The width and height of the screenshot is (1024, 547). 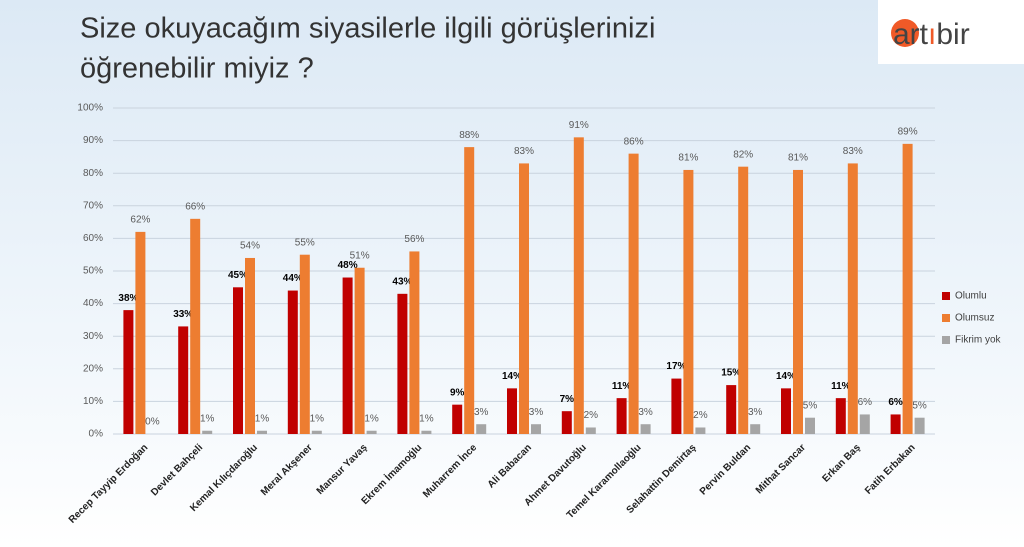 What do you see at coordinates (634, 141) in the screenshot?
I see `value-label: 86%` at bounding box center [634, 141].